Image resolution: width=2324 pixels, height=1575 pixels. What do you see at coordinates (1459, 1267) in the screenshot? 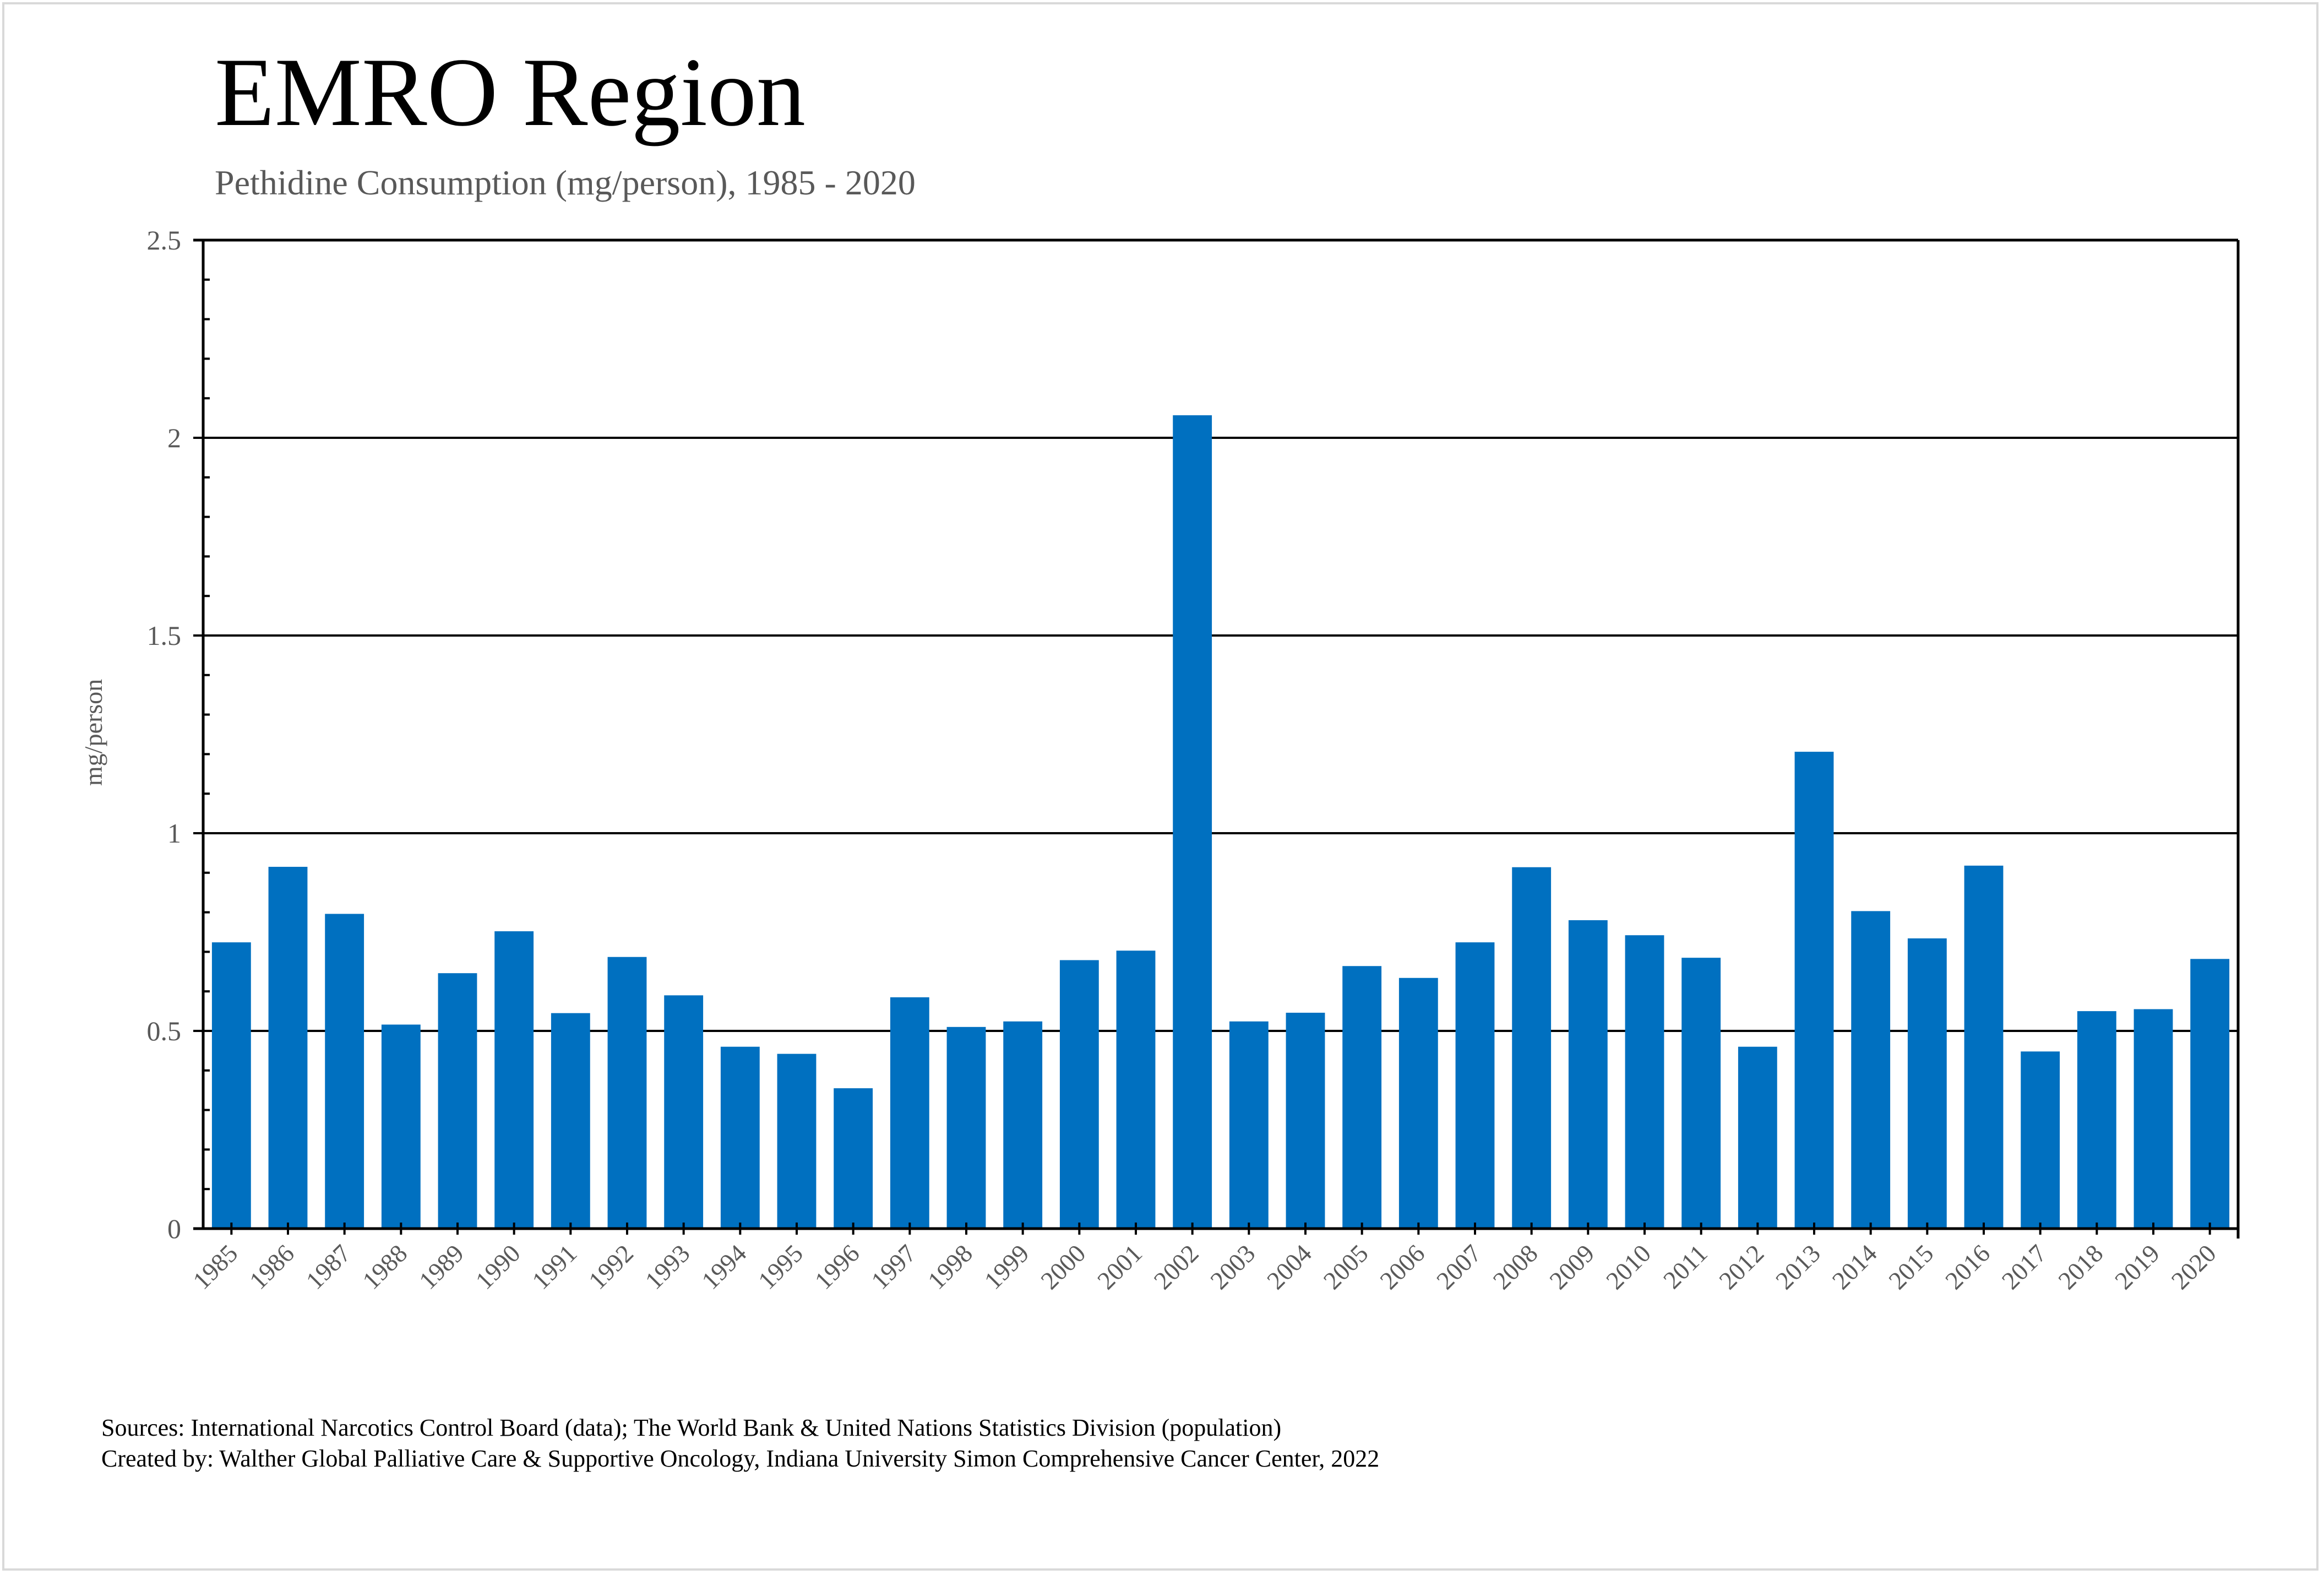
I see `x-tick-label: 2007` at bounding box center [1459, 1267].